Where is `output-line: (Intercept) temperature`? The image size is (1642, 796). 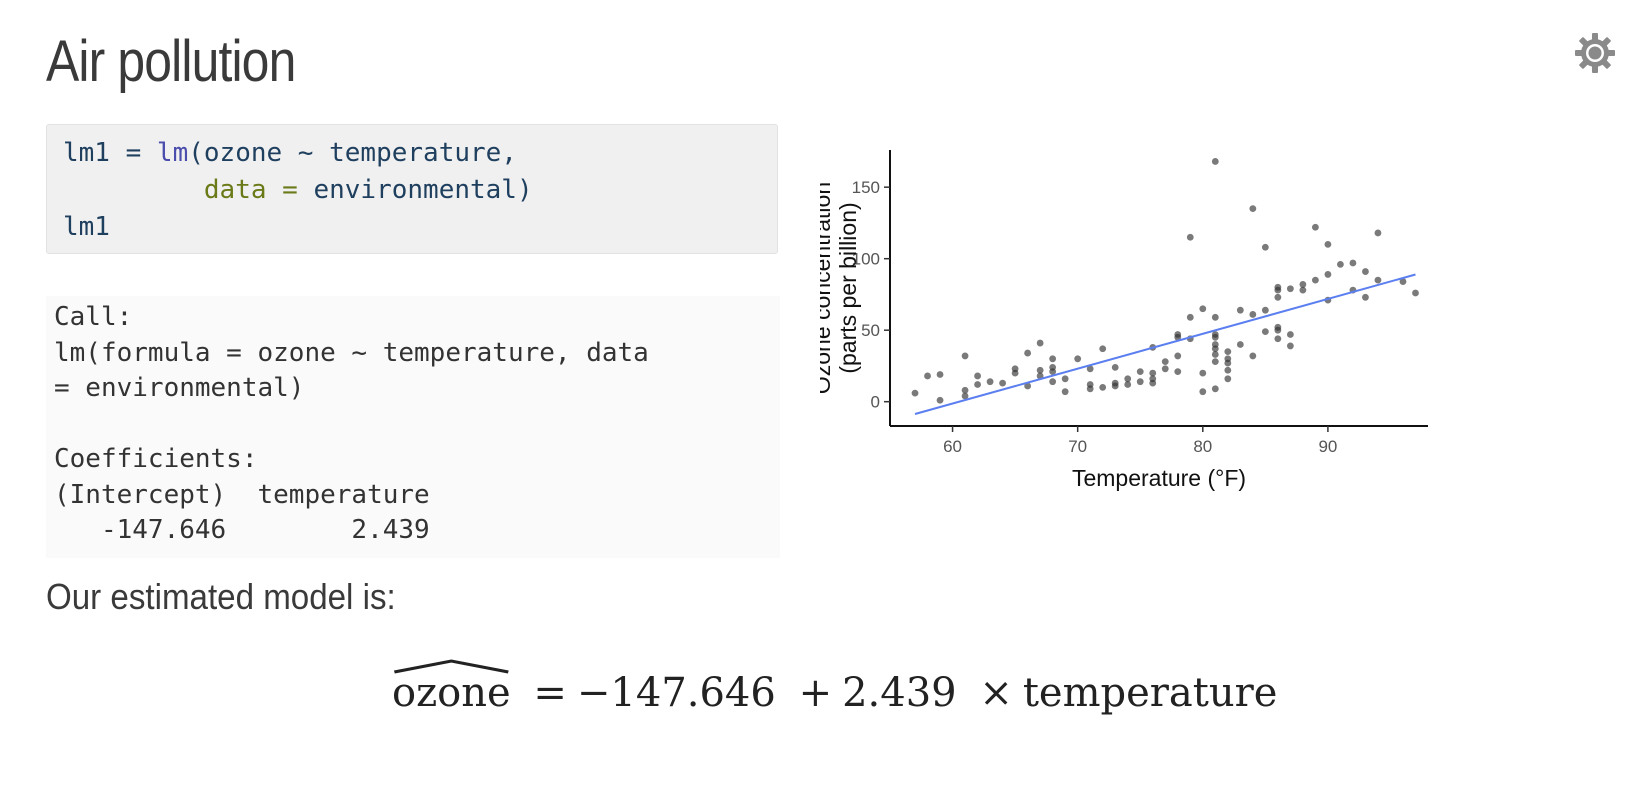 output-line: (Intercept) temperature is located at coordinates (242, 494).